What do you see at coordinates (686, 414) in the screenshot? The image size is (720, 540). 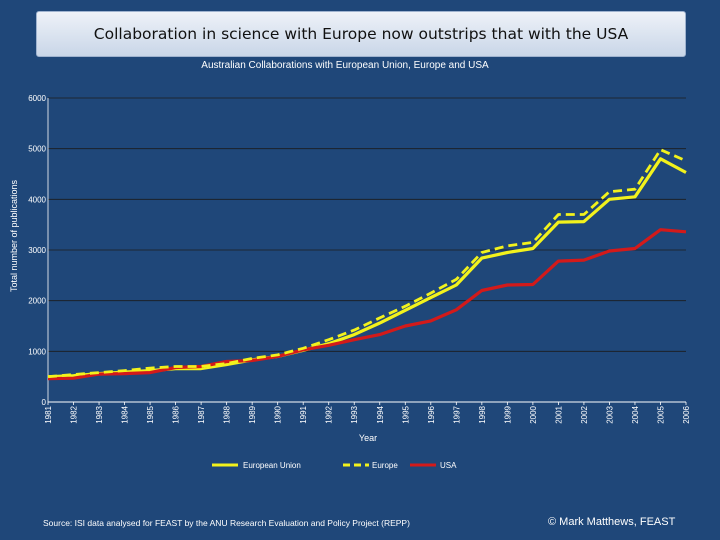 I see `x-tick-label: 2006` at bounding box center [686, 414].